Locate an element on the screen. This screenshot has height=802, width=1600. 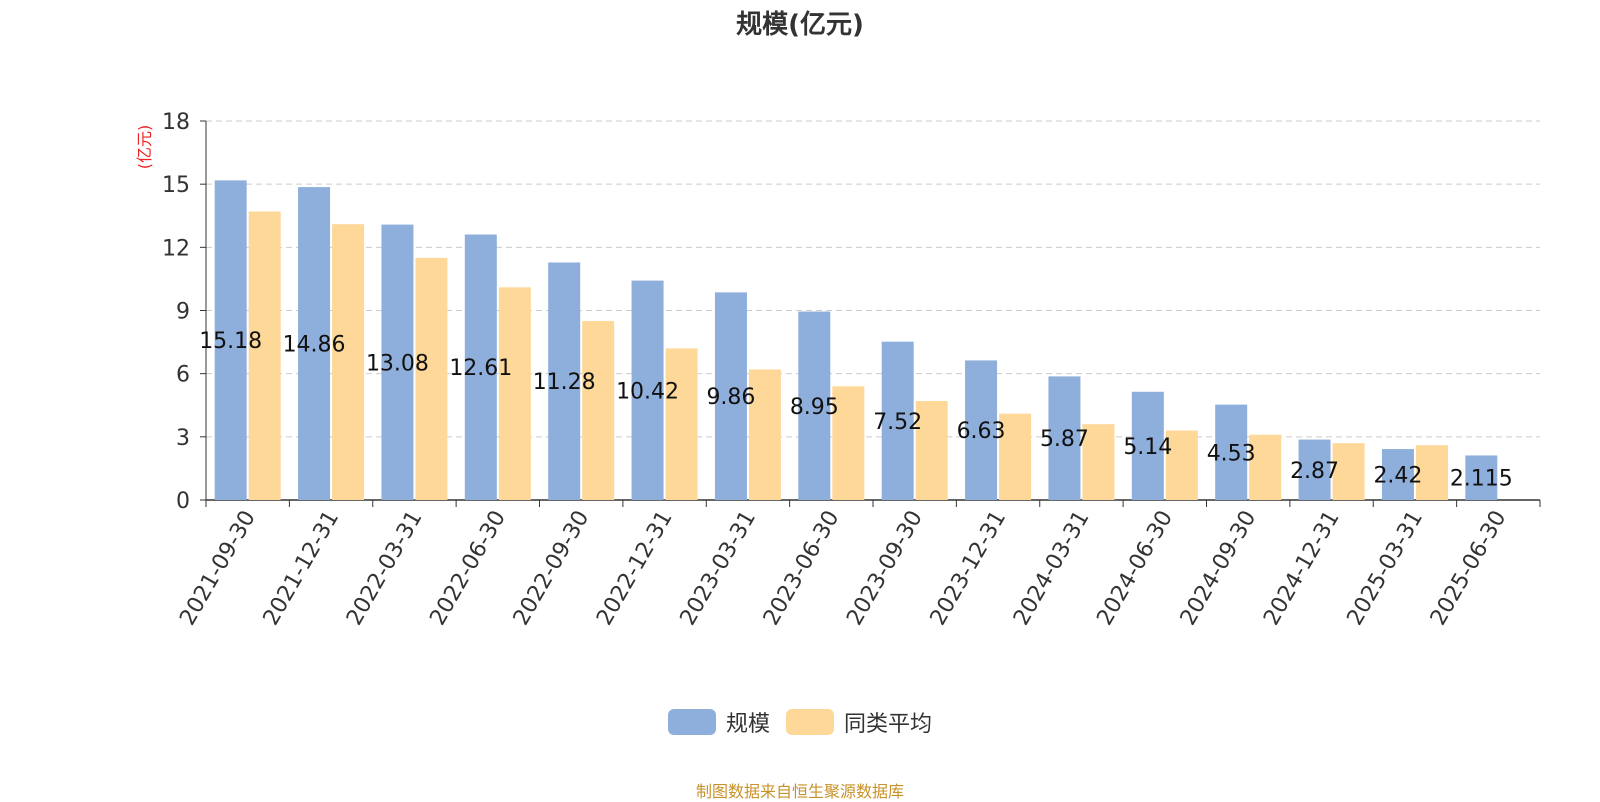
x-tick-label: 2025-03-31 is located at coordinates (1386, 568).